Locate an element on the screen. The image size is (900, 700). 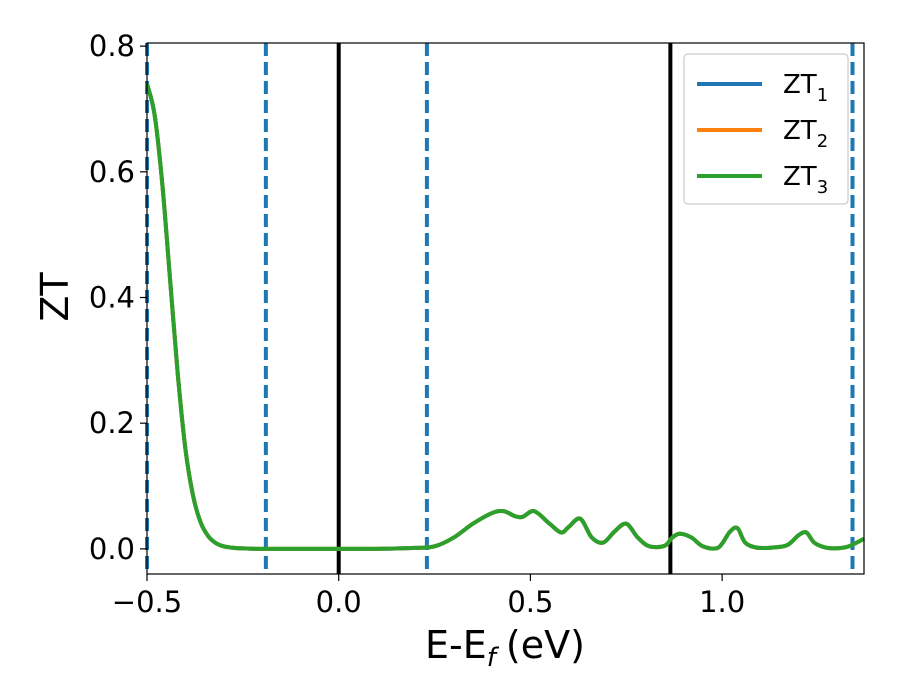
x-axis-ticks: −0.5 0.0 0.5 1.0 is located at coordinates (428, 596).